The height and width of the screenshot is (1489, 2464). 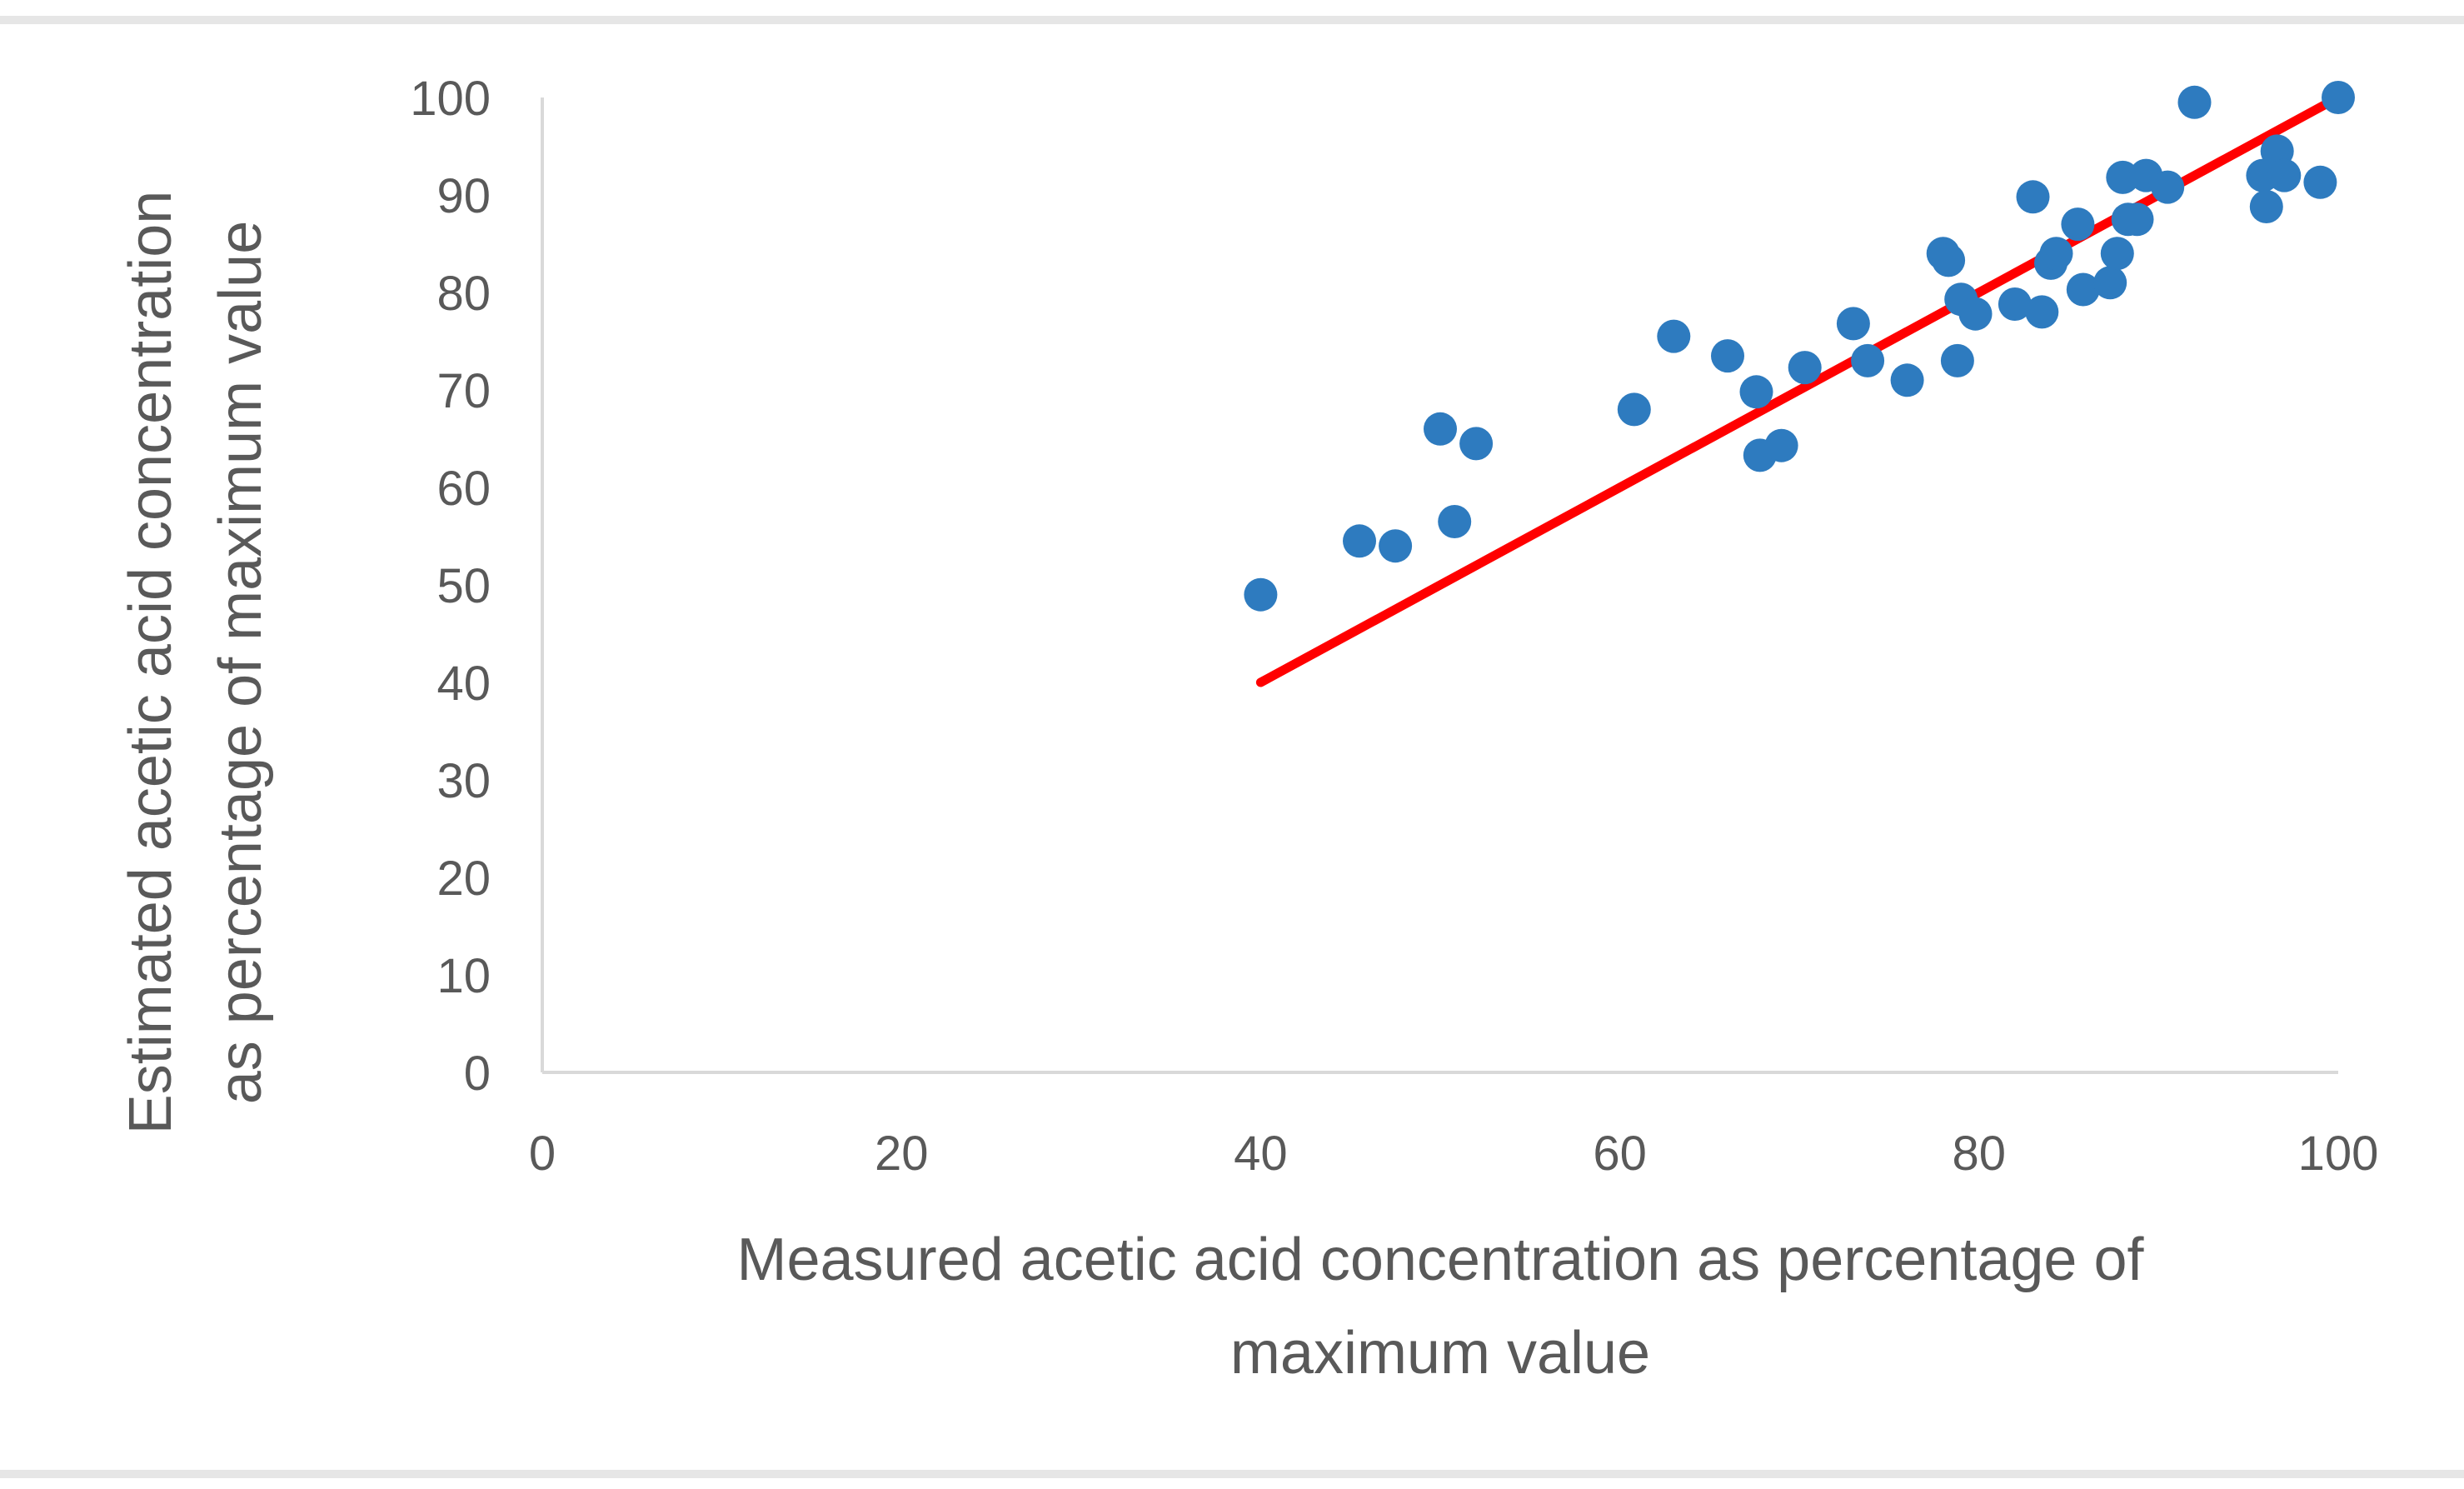 What do you see at coordinates (463, 976) in the screenshot?
I see `y-tick-label: 10` at bounding box center [463, 976].